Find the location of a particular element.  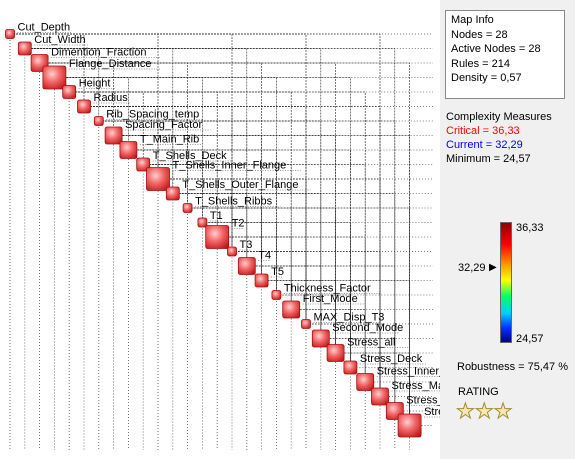

matrix-node: Thickness_Factor is located at coordinates (326, 291).